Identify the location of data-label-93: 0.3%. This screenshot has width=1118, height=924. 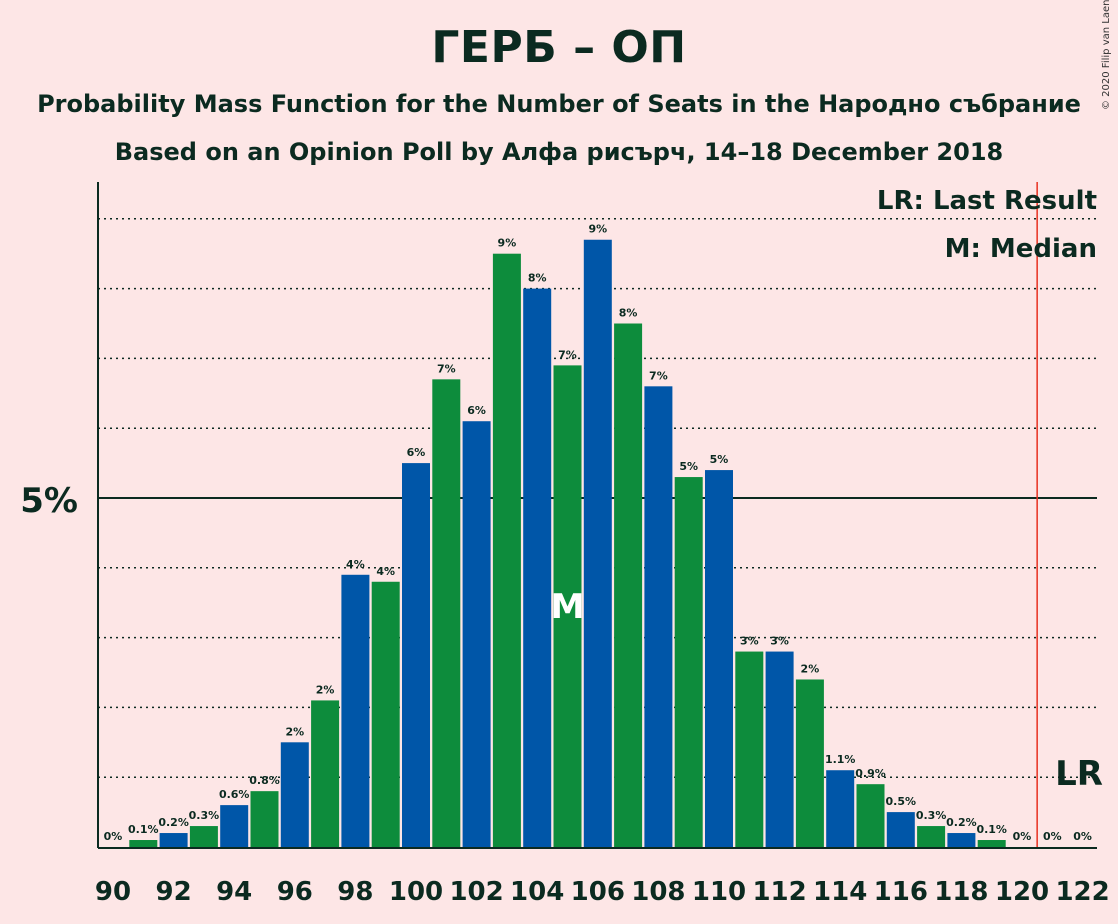
(204, 815).